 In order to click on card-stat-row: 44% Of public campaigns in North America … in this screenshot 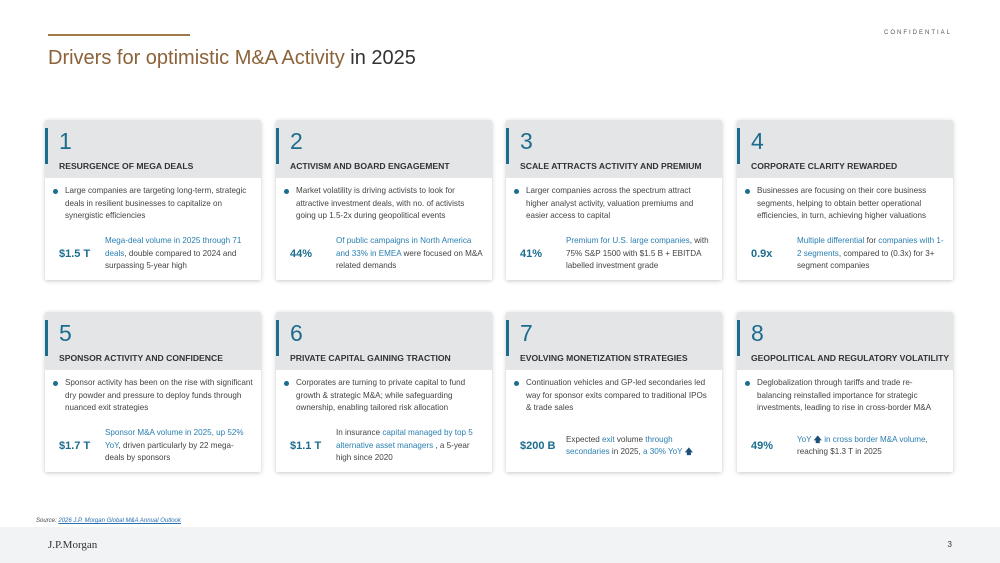, I will do `click(387, 254)`.